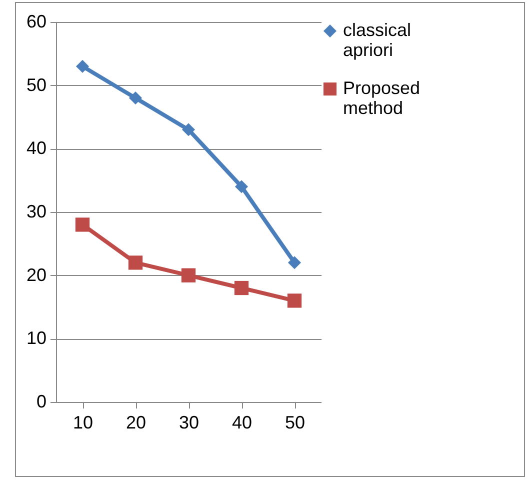 The image size is (531, 480). What do you see at coordinates (189, 422) in the screenshot?
I see `x-tick-label: 30` at bounding box center [189, 422].